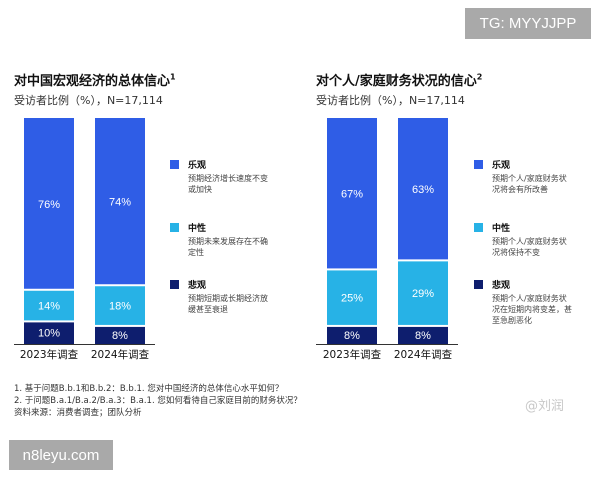  What do you see at coordinates (197, 228) in the screenshot?
I see `chart1-legend-name-1: 中性` at bounding box center [197, 228].